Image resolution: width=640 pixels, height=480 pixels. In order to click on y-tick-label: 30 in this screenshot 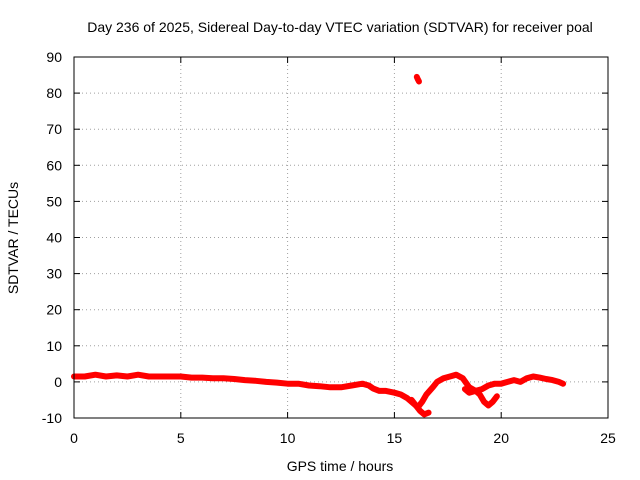, I will do `click(54, 274)`.